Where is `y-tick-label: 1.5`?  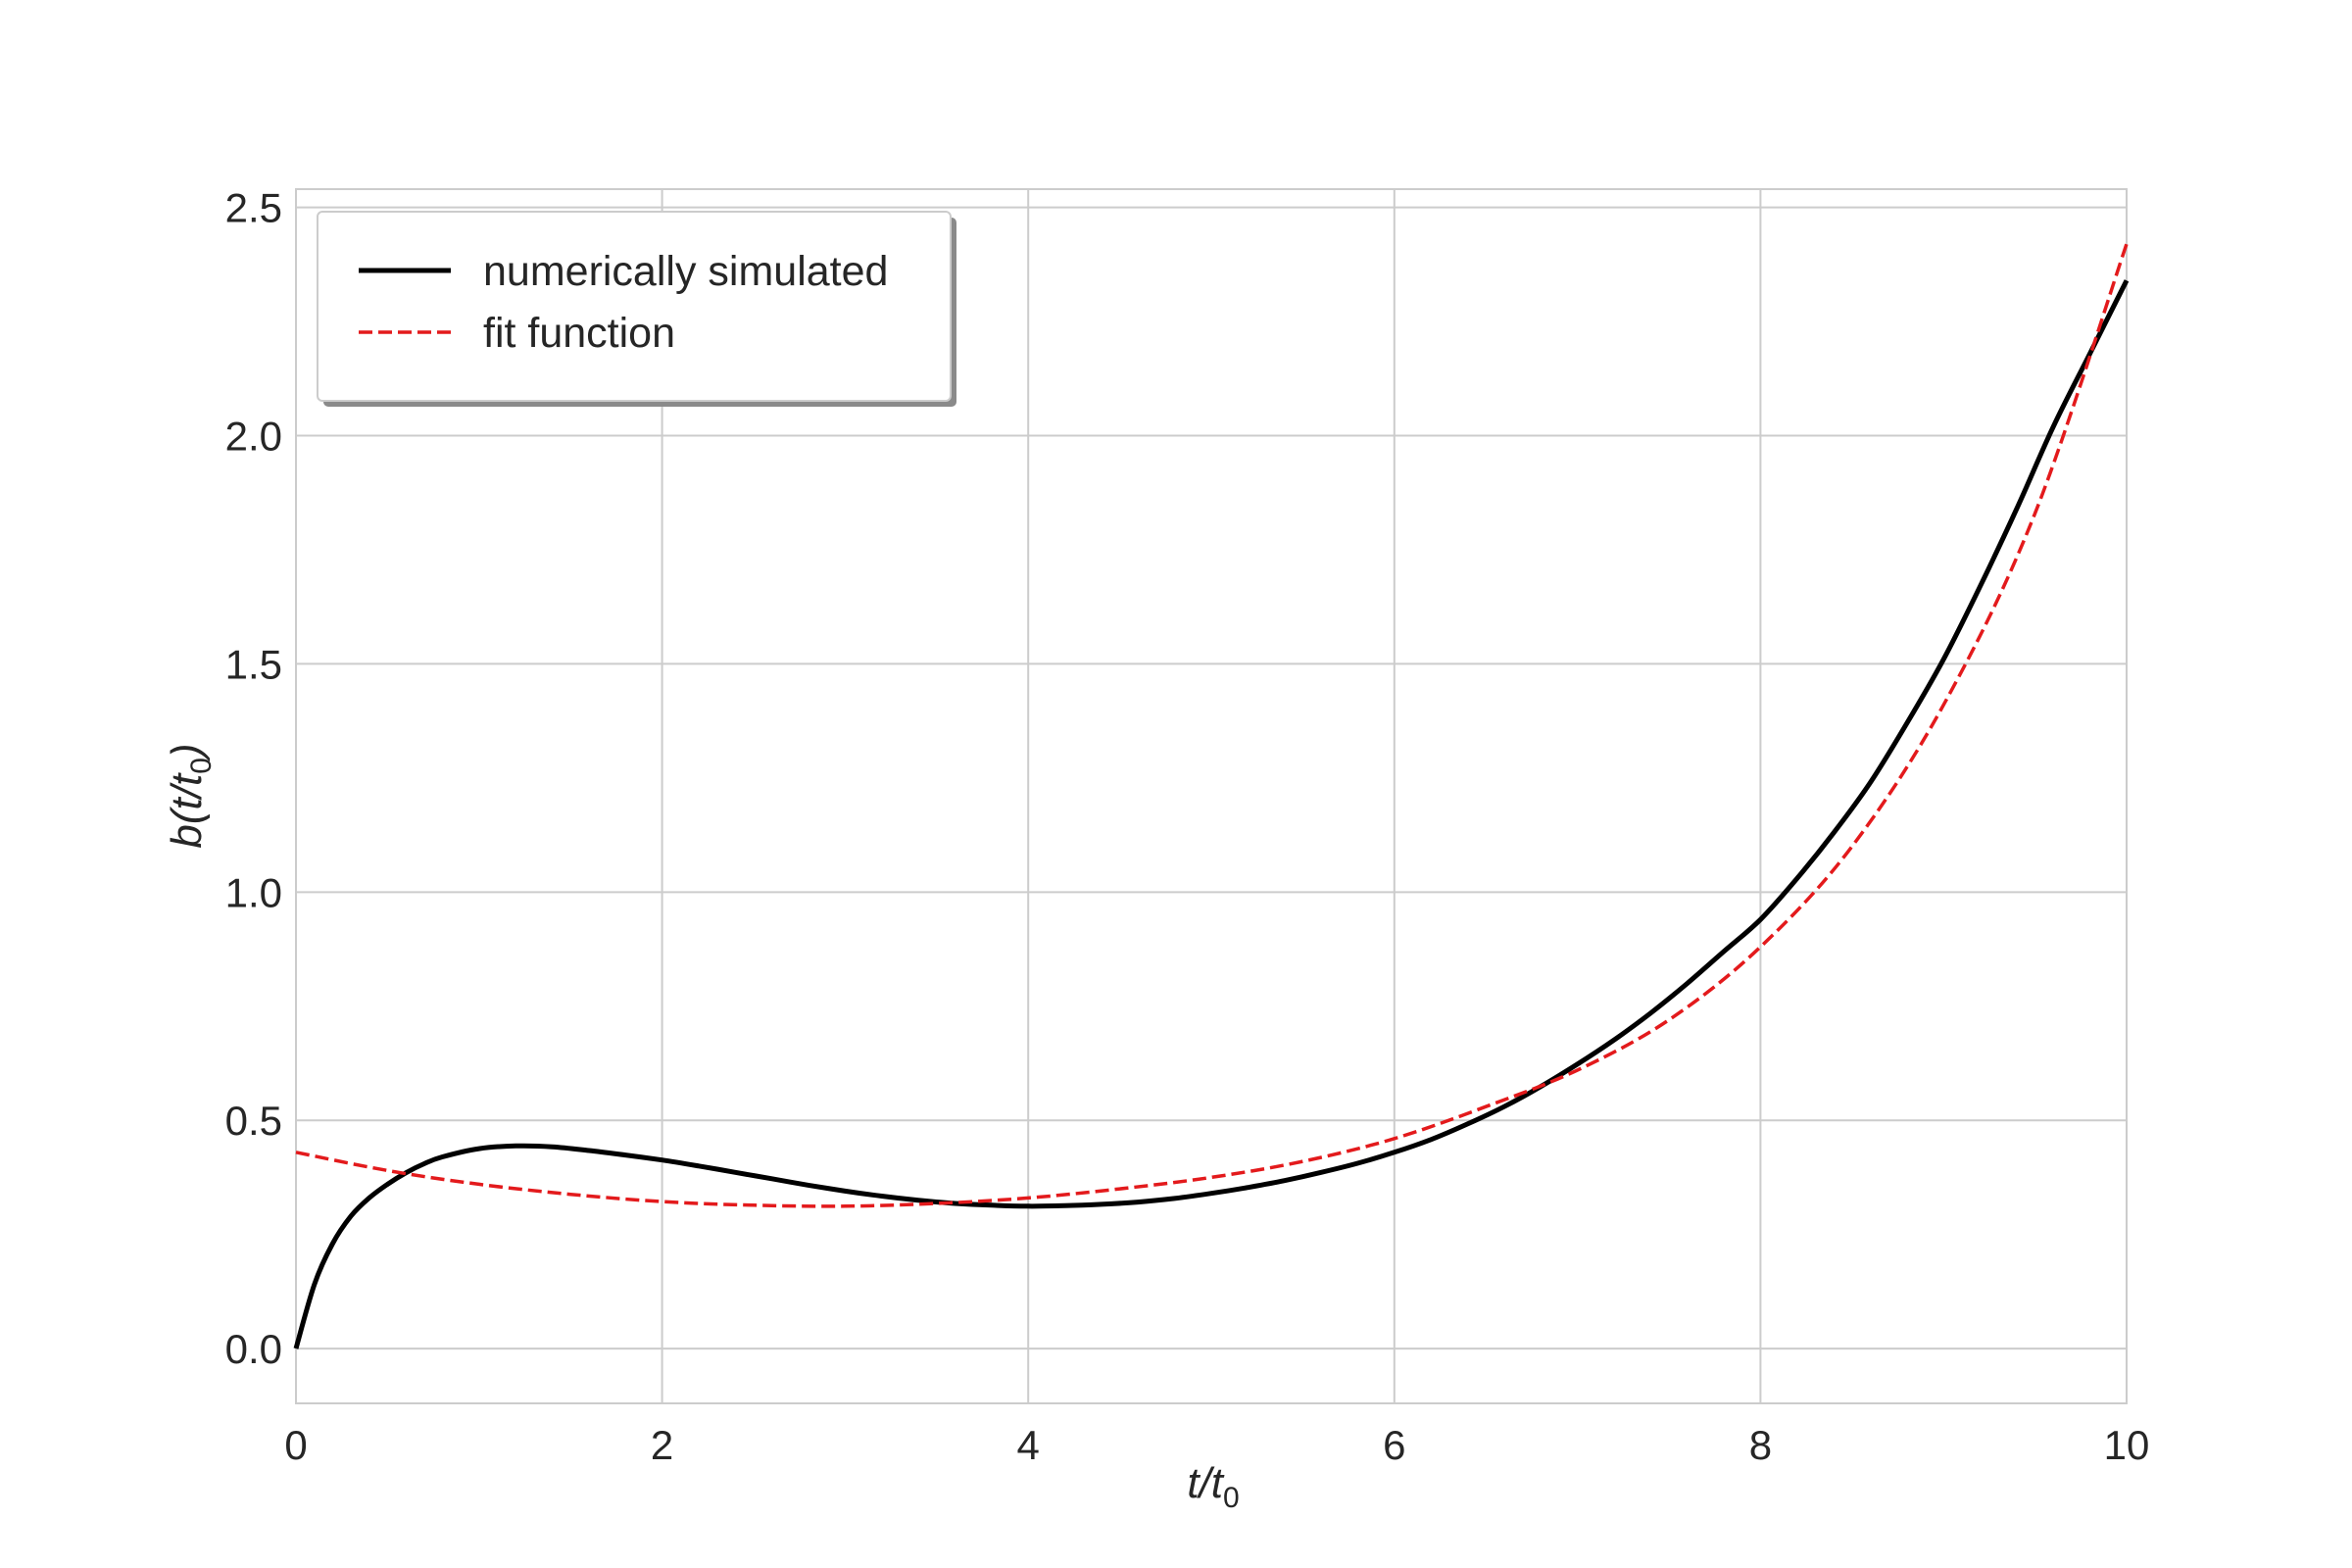 y-tick-label: 1.5 is located at coordinates (253, 664).